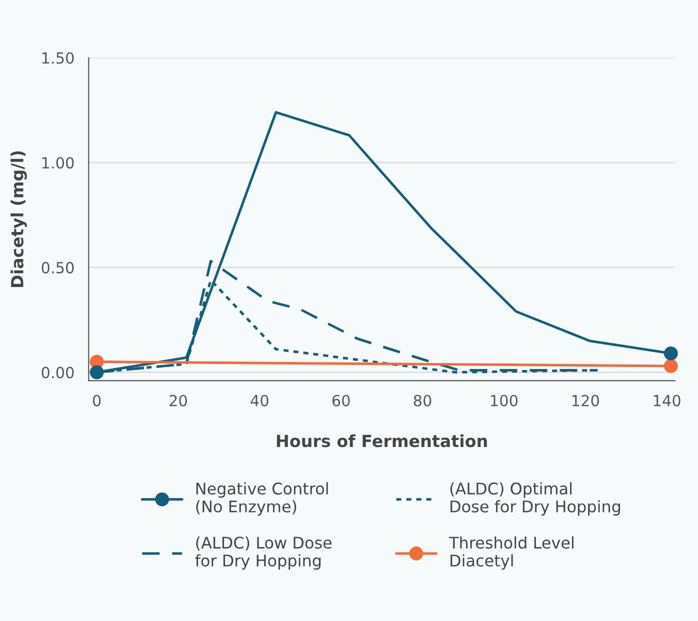  What do you see at coordinates (18, 219) in the screenshot?
I see `y-axis-title: Diacetyl (mg/l)` at bounding box center [18, 219].